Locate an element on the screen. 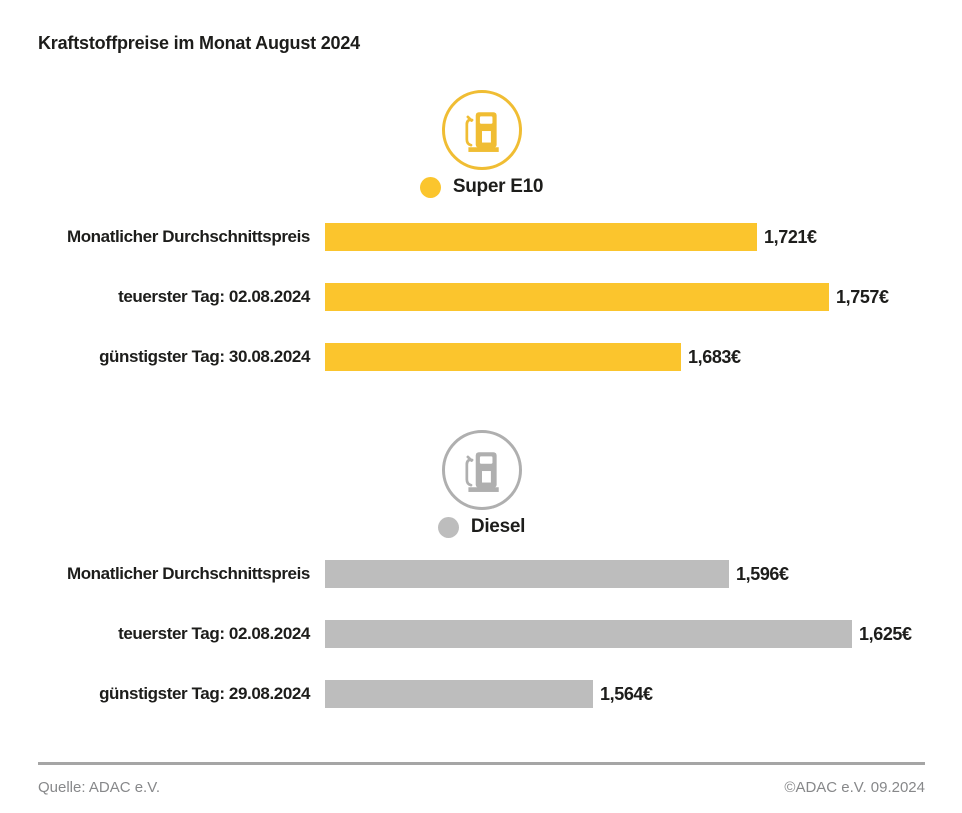  bar-label: günstigster Tag: 29.08.2024 is located at coordinates (204, 693).